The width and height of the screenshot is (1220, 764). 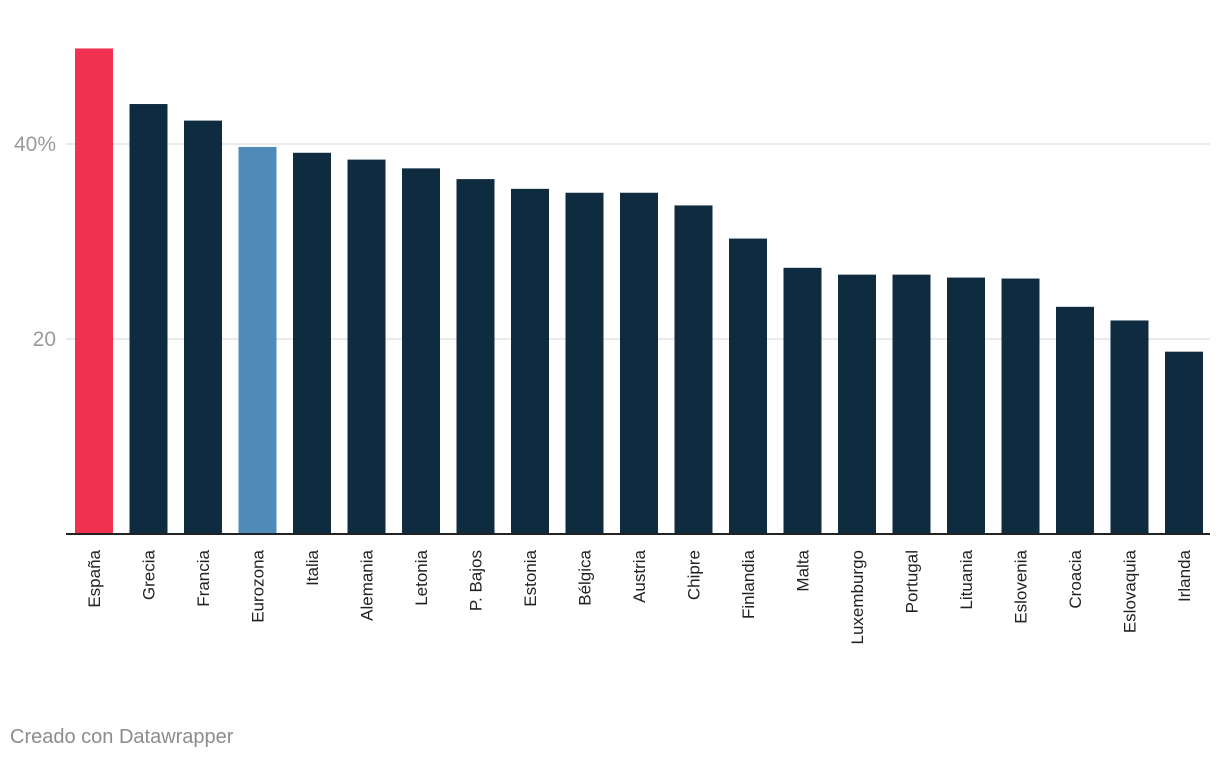 I want to click on category-label: Lituania, so click(x=966, y=579).